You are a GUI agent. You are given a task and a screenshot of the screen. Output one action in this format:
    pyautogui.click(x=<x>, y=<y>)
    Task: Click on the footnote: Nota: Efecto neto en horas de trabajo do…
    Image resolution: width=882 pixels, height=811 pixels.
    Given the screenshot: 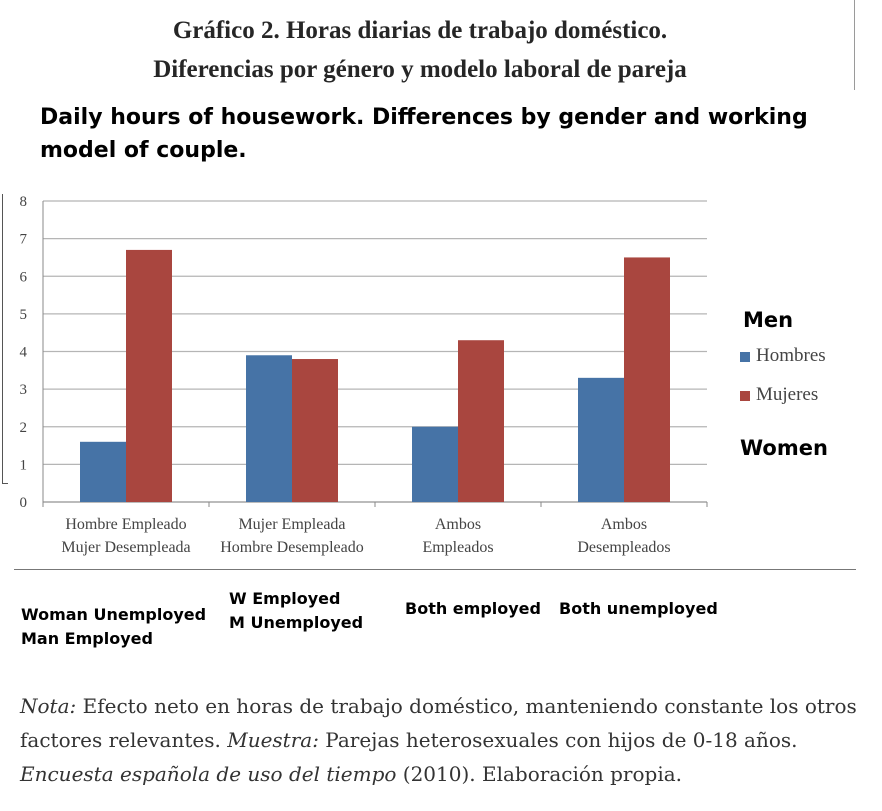 What is the action you would take?
    pyautogui.click(x=449, y=740)
    